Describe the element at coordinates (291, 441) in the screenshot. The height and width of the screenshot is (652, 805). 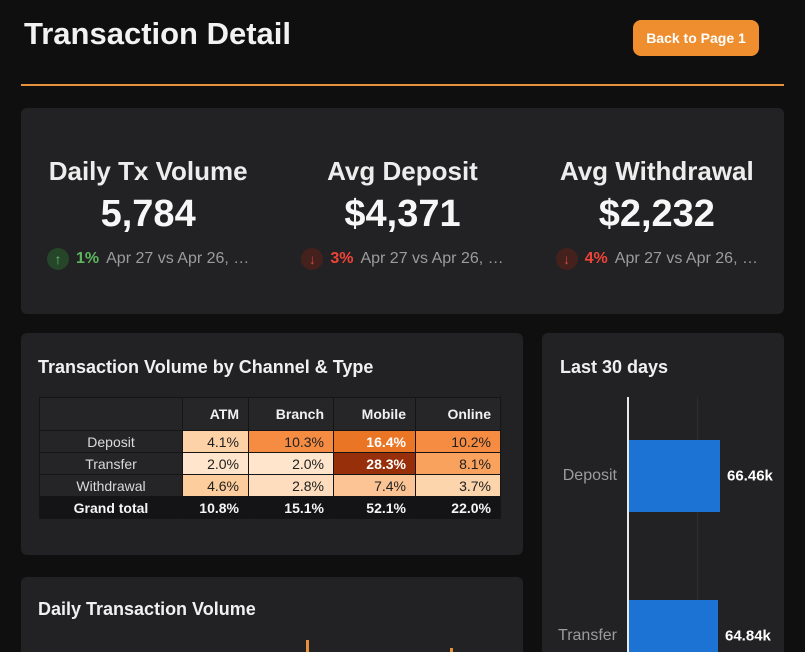
I see `heatmap-cell: 10.3%` at that location.